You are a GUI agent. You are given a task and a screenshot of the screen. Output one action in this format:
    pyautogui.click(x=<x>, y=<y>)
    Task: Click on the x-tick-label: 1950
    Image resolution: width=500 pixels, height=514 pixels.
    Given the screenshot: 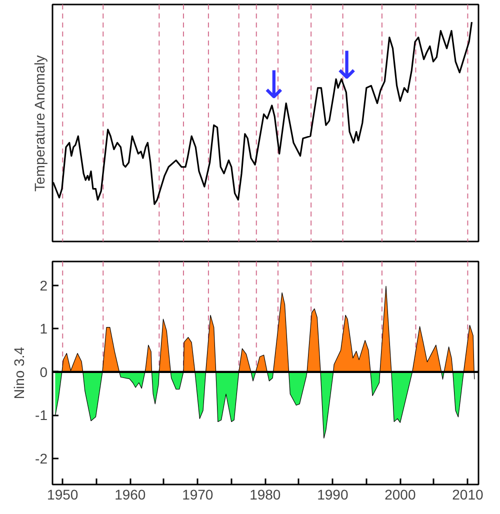 What is the action you would take?
    pyautogui.click(x=62, y=494)
    